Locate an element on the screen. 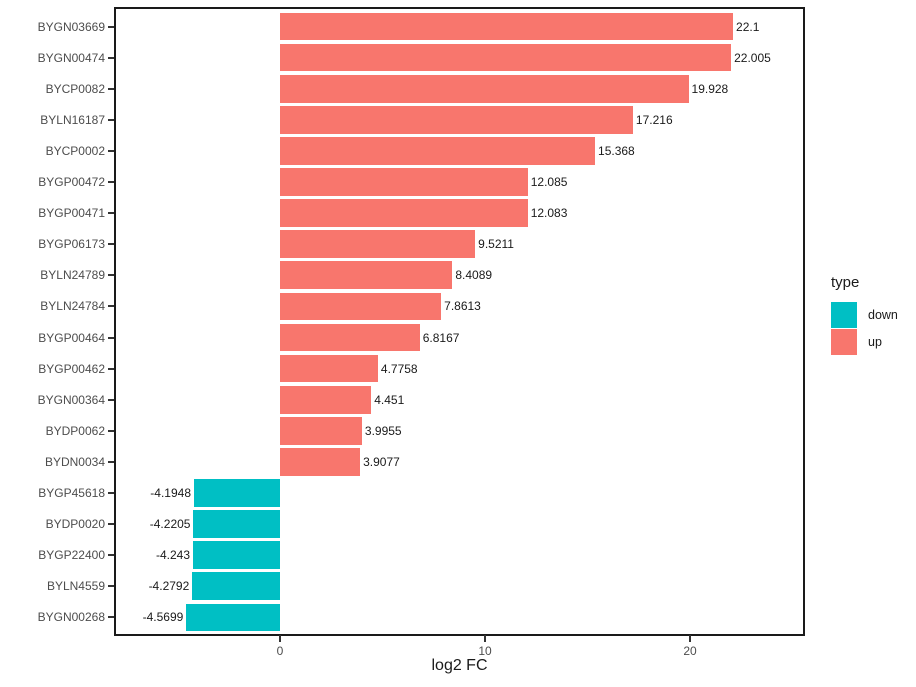 This screenshot has height=687, width=916. y-axis-label: BYGP00471 is located at coordinates (71, 213).